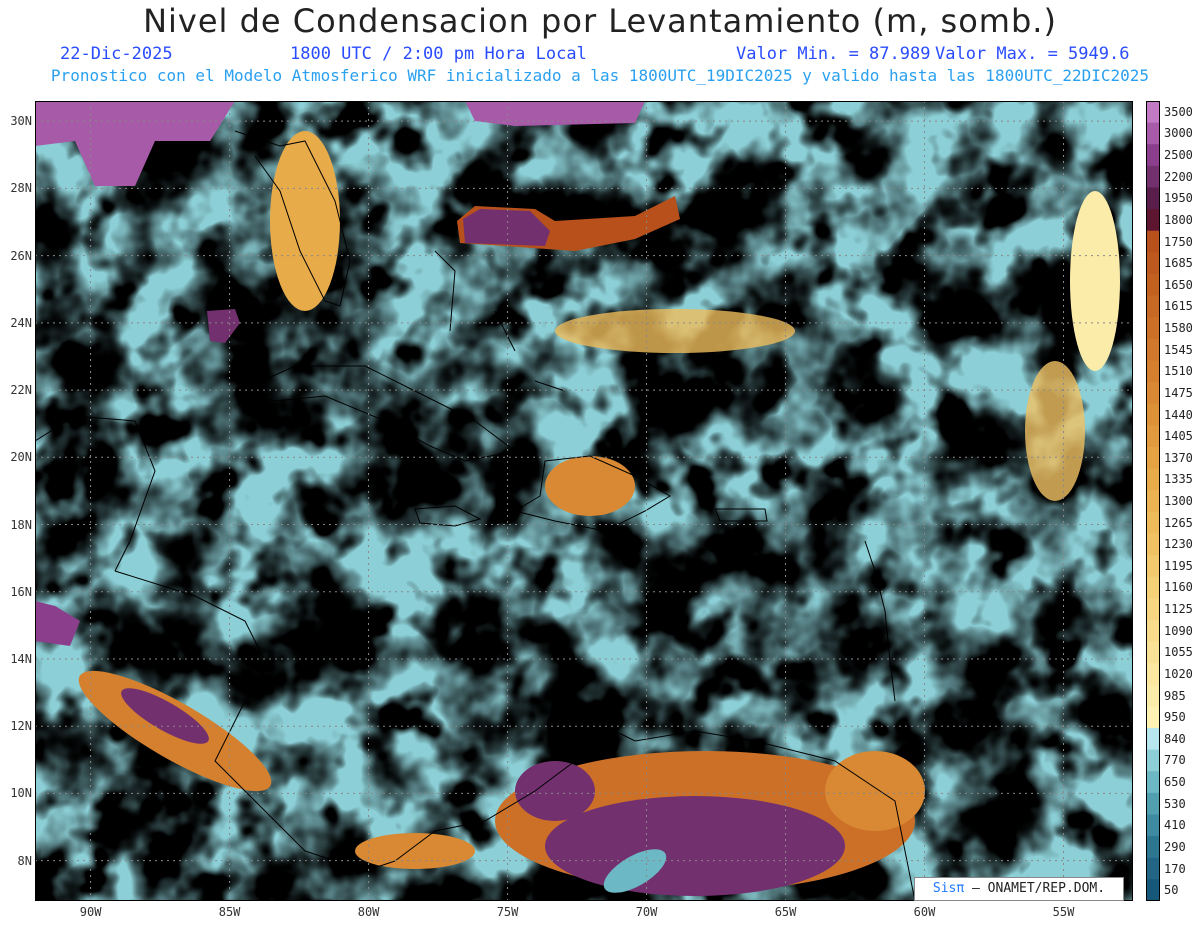 This screenshot has height=927, width=1200. Describe the element at coordinates (500, 321) in the screenshot. I see `bahamas` at that location.